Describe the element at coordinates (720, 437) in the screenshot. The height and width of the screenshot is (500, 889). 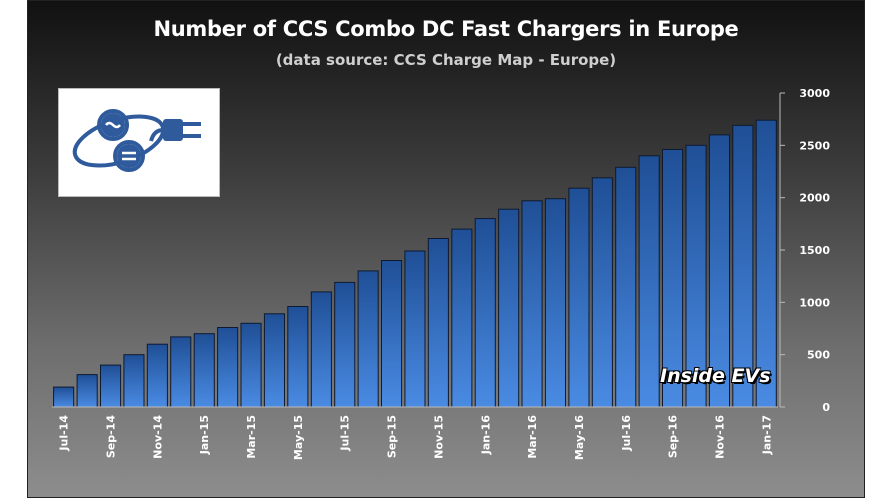
I see `x-tick-label: Nov-16` at that location.